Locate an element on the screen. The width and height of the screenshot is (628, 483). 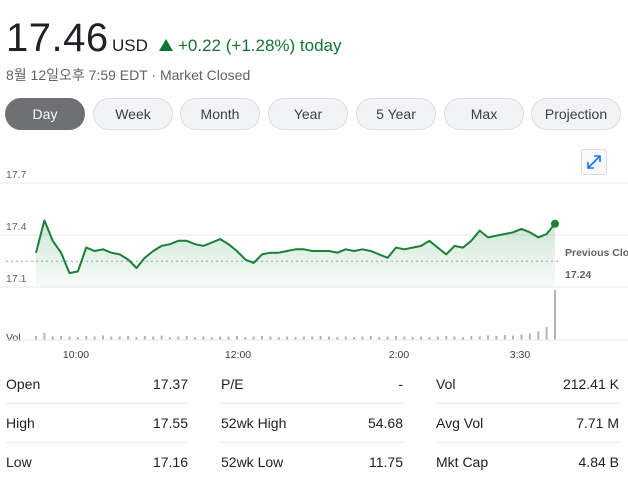
stock-price: 17.46 is located at coordinates (57, 38).